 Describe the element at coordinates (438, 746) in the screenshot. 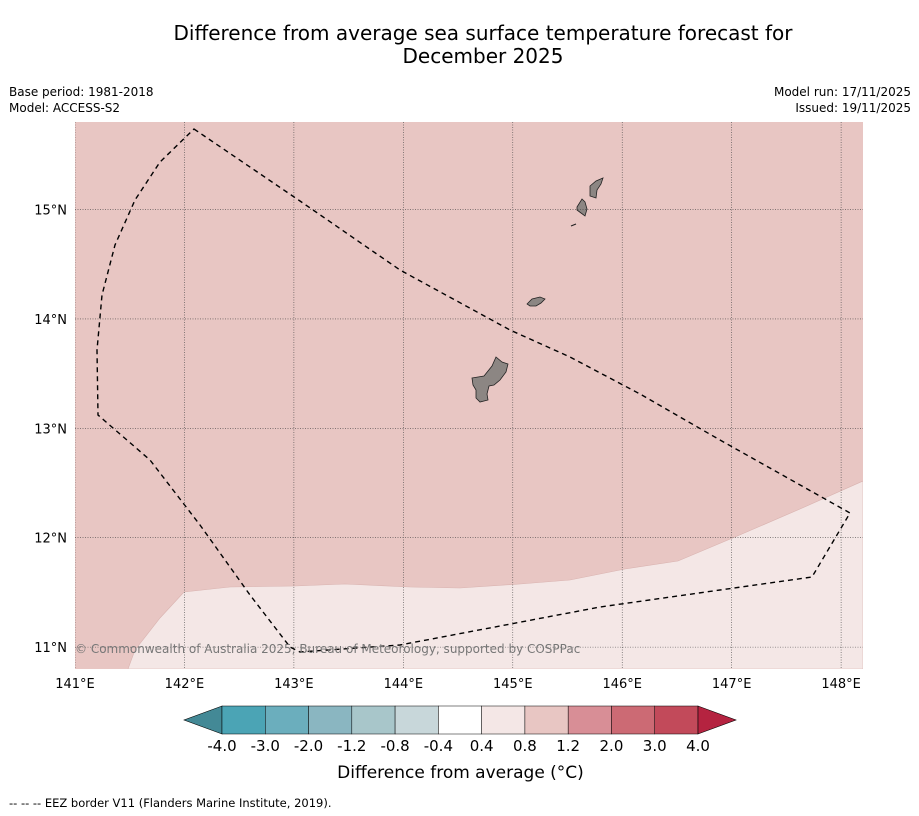

I see `colorbar-tick: -0.4` at that location.